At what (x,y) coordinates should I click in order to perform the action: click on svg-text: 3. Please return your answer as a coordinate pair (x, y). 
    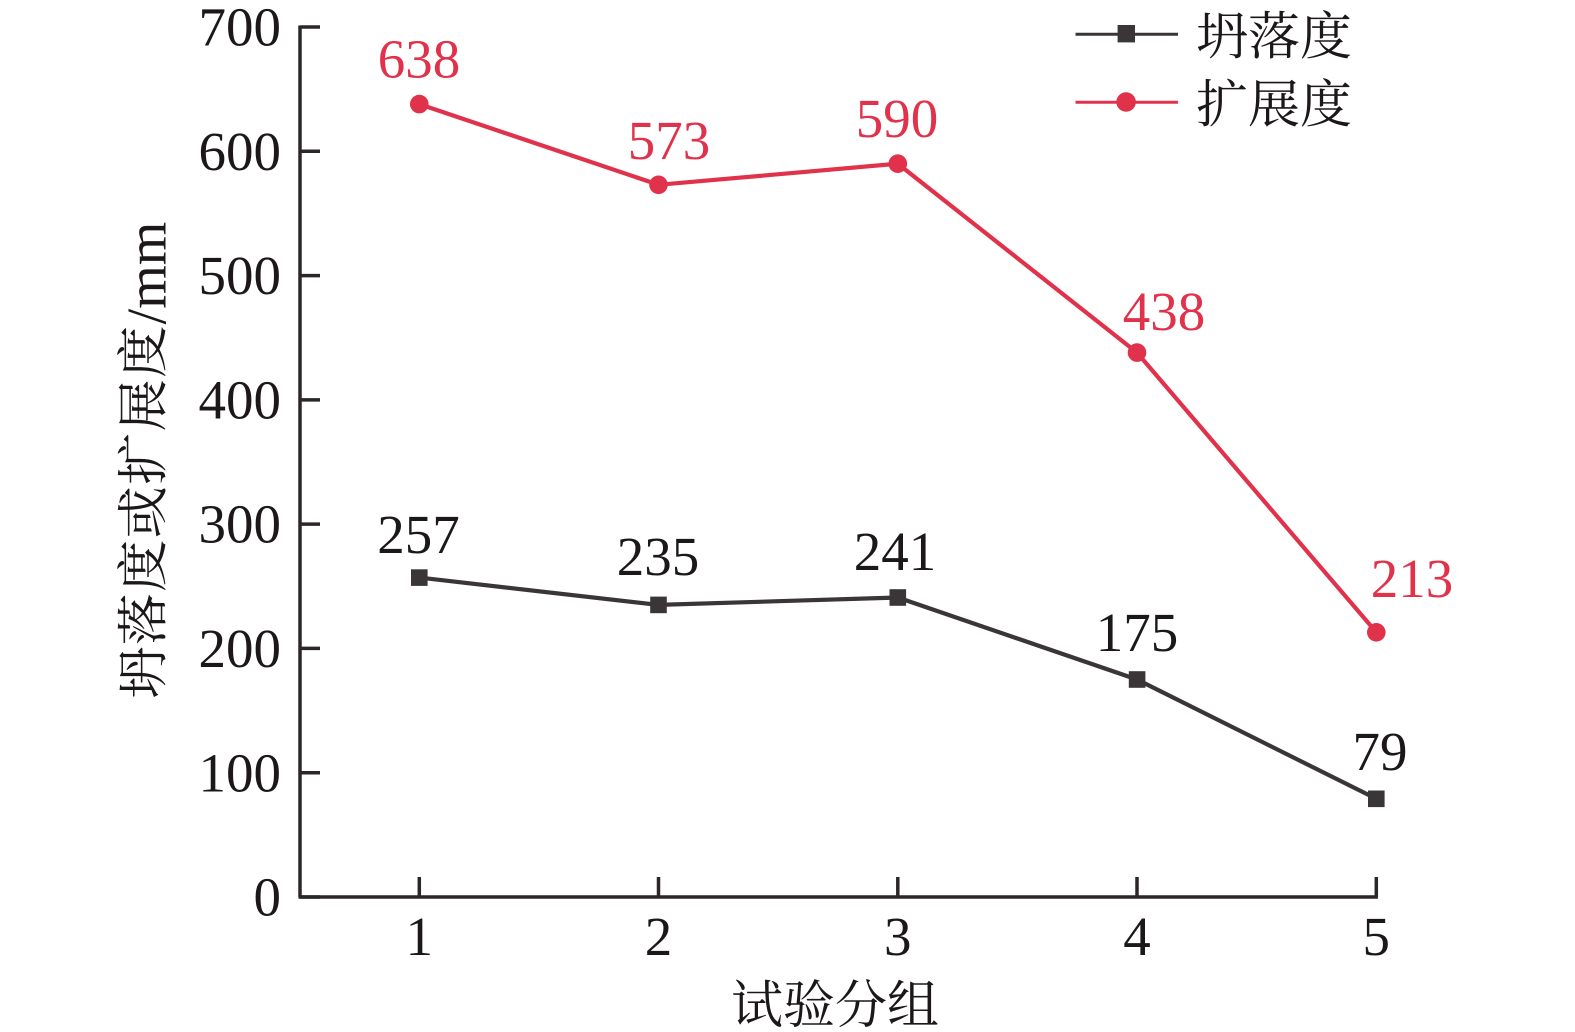
    Looking at the image, I should click on (898, 936).